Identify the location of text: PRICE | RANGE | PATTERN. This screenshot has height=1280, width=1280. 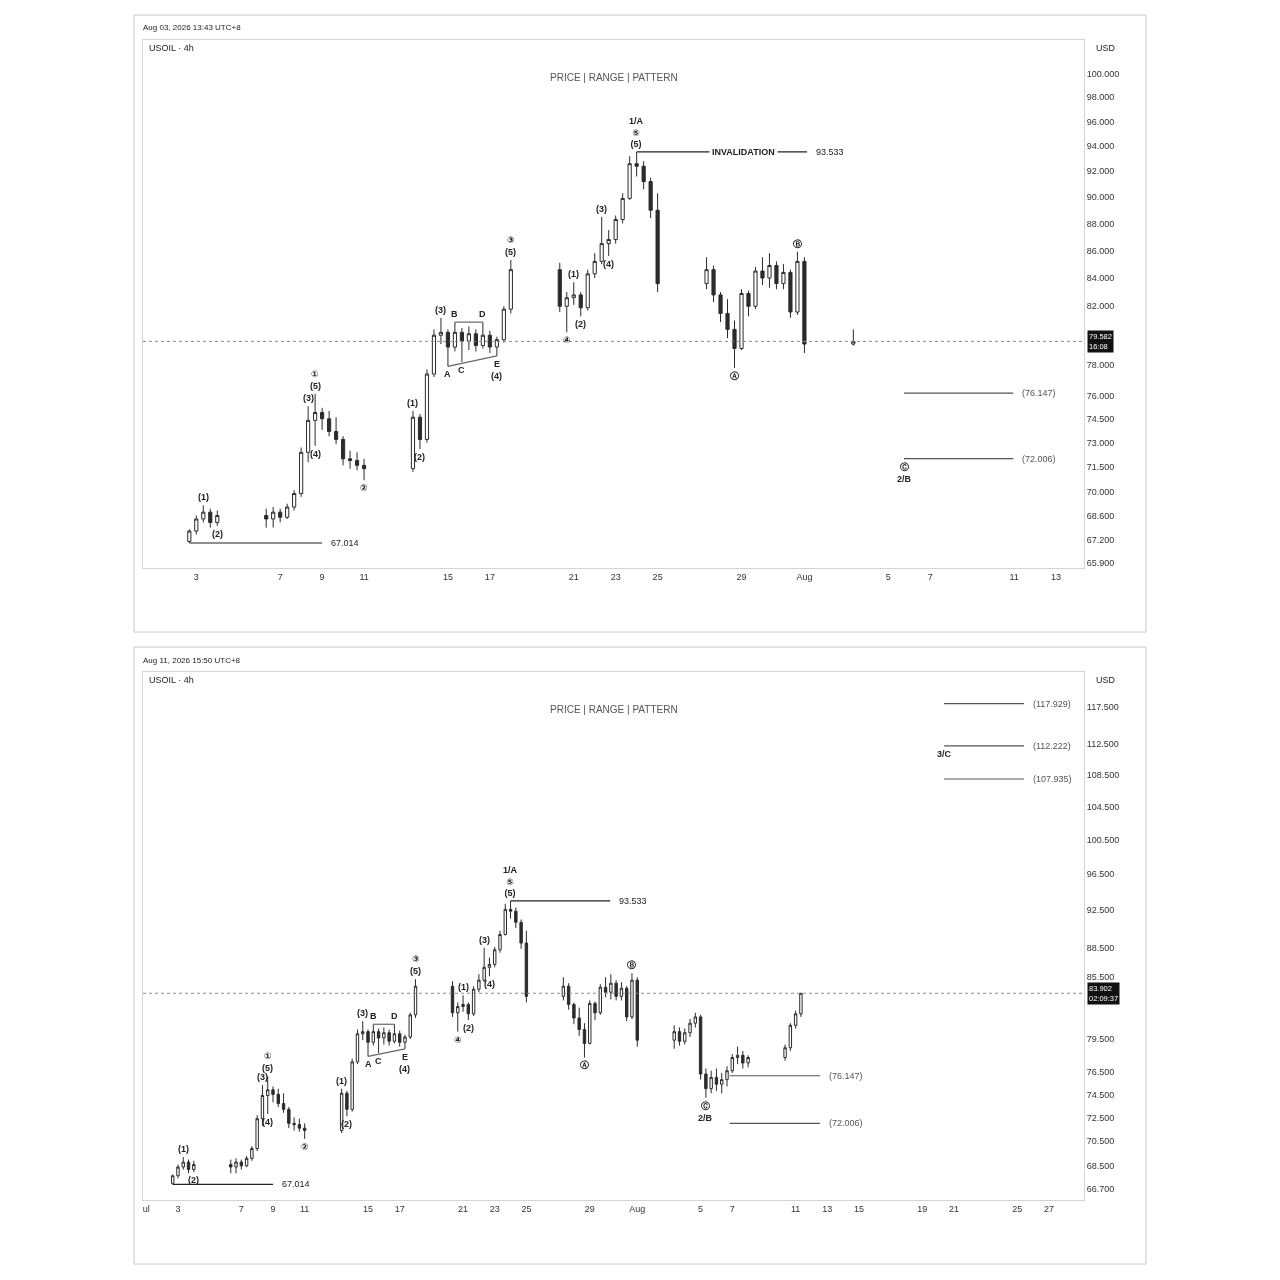
(614, 77).